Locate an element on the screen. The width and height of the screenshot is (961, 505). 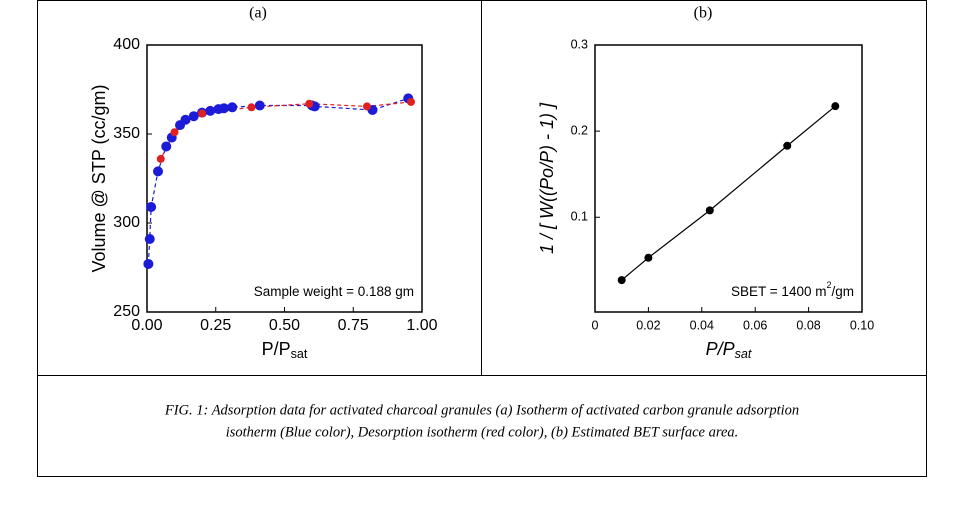
annotation-text: Sample weight = 0.188 gm is located at coordinates (334, 291).